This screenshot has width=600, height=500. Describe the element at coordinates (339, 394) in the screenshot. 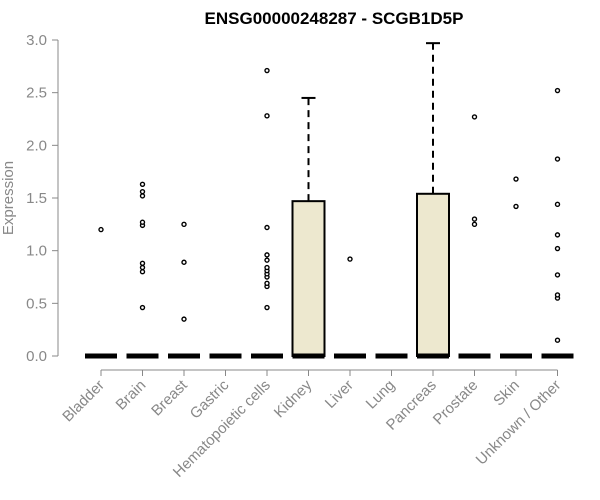

I see `x-tick-label: Liver` at that location.